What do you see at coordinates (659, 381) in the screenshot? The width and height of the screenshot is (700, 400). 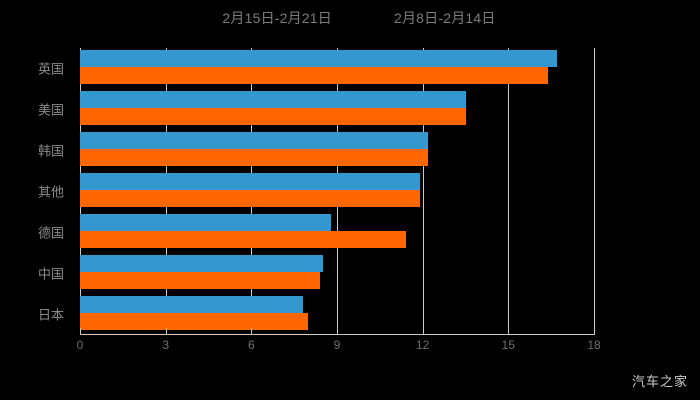 I see `watermark: 汽车之家` at bounding box center [659, 381].